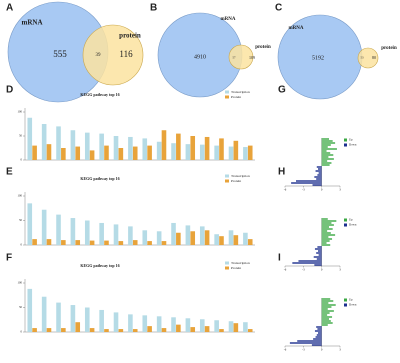 This screenshot has height=363, width=400. Describe the element at coordinates (99, 265) in the screenshot. I see `chart-title: KEGG pathway top 16` at that location.